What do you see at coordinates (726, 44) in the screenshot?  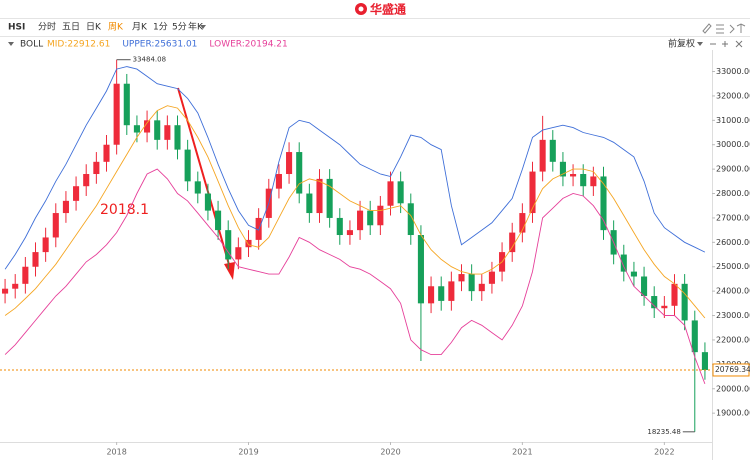 I see `panel-icons` at bounding box center [726, 44].